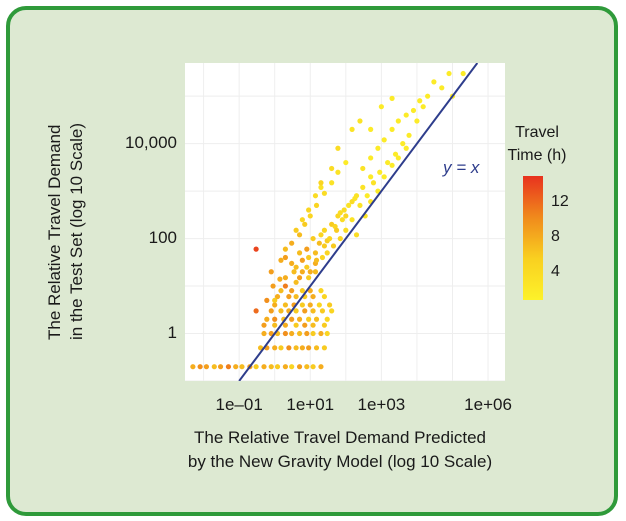  What do you see at coordinates (310, 404) in the screenshot?
I see `x-tick-label: 1e+01` at bounding box center [310, 404].